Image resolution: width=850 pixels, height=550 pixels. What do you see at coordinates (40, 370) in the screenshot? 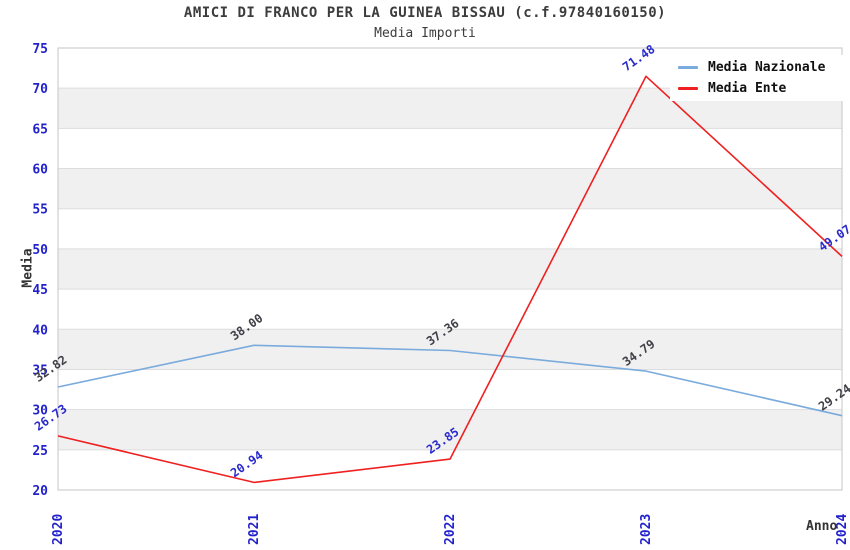
I see `y-tick-label: 35` at bounding box center [40, 370].